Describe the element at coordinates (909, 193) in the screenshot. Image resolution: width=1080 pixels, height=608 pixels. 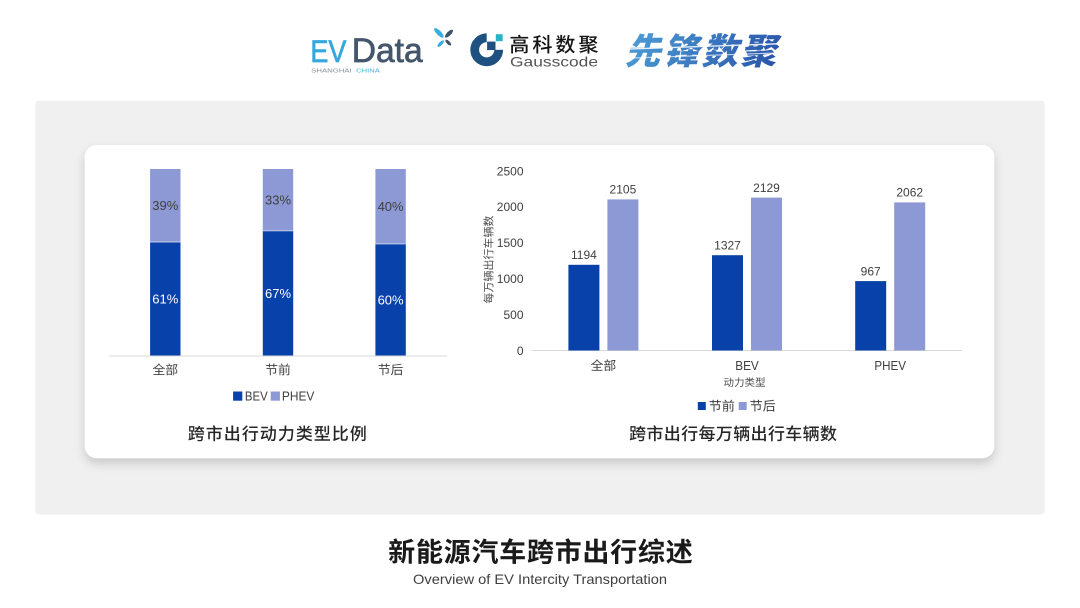
I see `svg-text: 2062` at that location.